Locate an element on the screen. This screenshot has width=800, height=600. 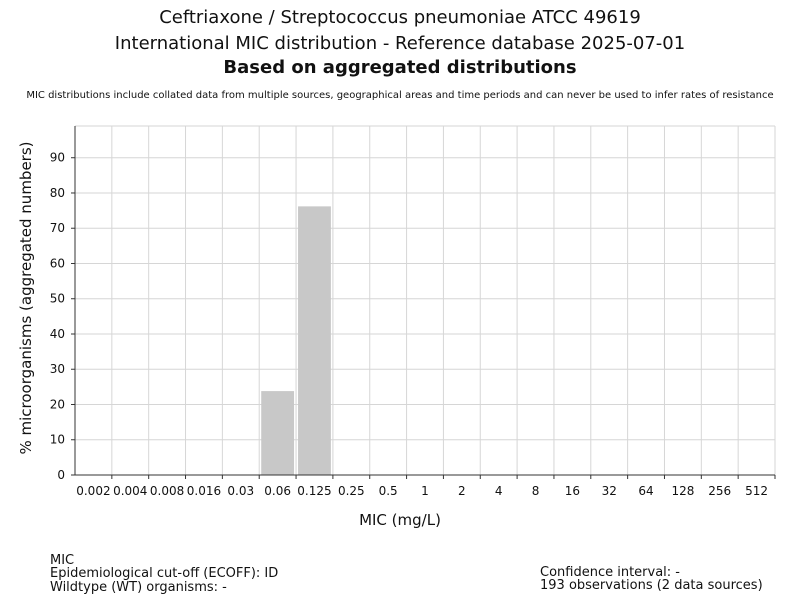
bar-0.125 is located at coordinates (314, 340).